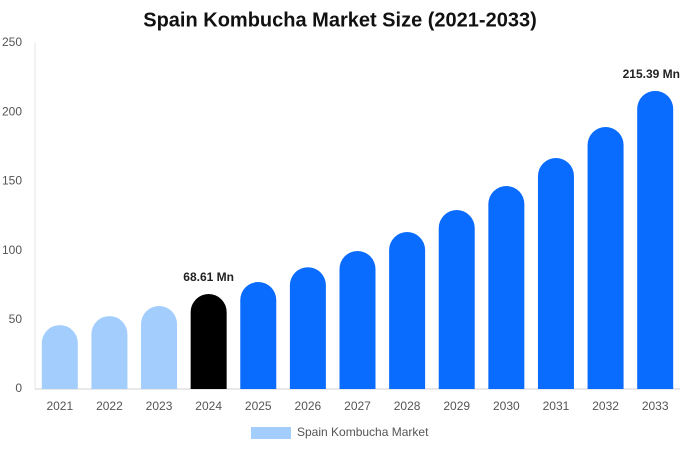 This screenshot has width=680, height=450. Describe the element at coordinates (16, 319) in the screenshot. I see `y-tick-label: 50` at that location.